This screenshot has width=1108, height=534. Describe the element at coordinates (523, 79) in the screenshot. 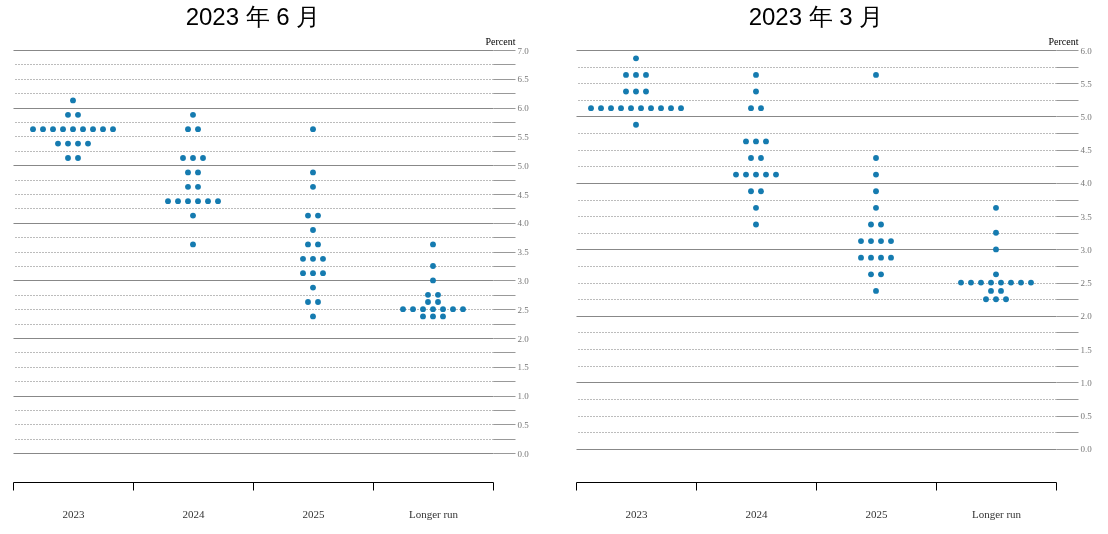

I see `y-tick-label: 6.5` at that location.